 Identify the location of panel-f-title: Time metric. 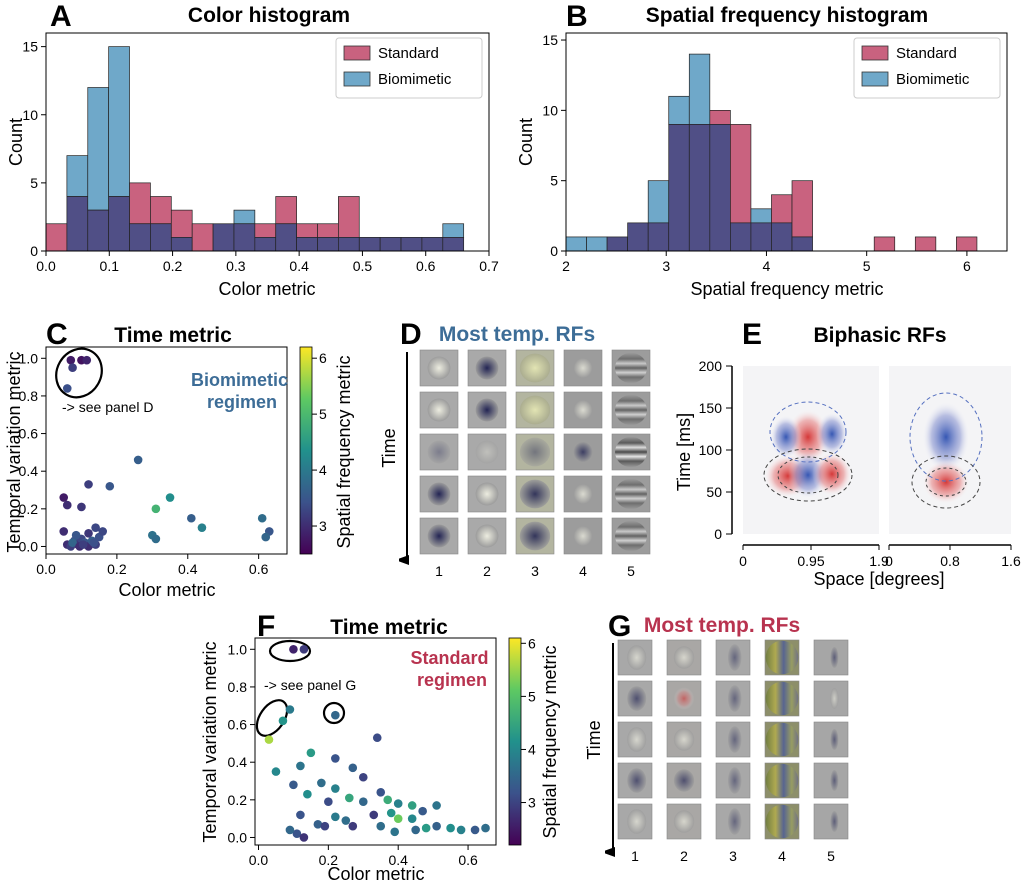
(389, 627).